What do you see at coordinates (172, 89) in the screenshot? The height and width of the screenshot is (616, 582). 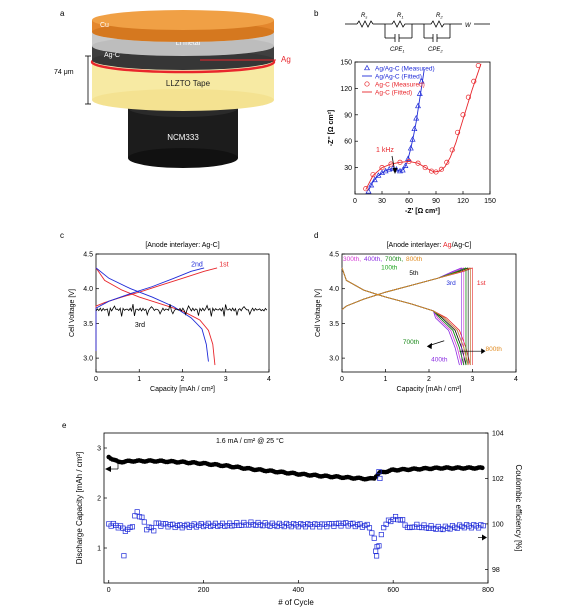 I see `cell-schematic: NCM333 LLZTO Tape Ag-C Li metal Cu` at bounding box center [172, 89].